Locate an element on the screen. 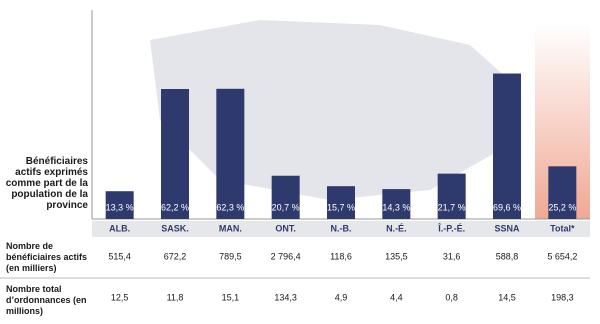 Image resolution: width=600 pixels, height=324 pixels. x-tick-label: Î.-P.-É. is located at coordinates (451, 227).